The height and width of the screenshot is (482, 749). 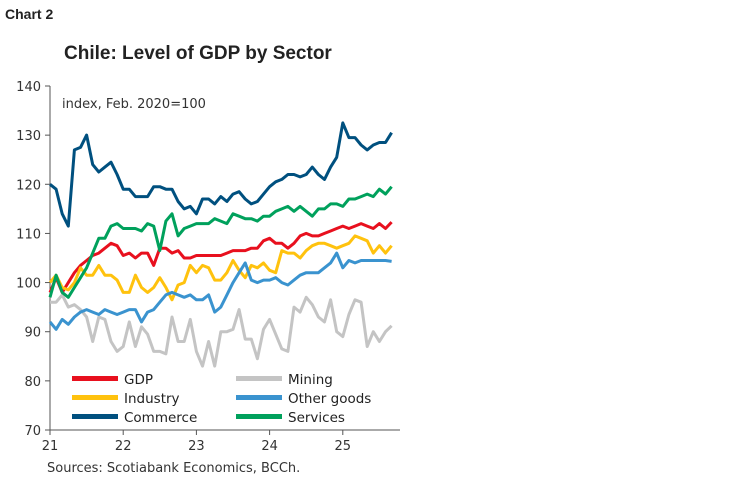 I want to click on legend-label: Services, so click(x=316, y=418).